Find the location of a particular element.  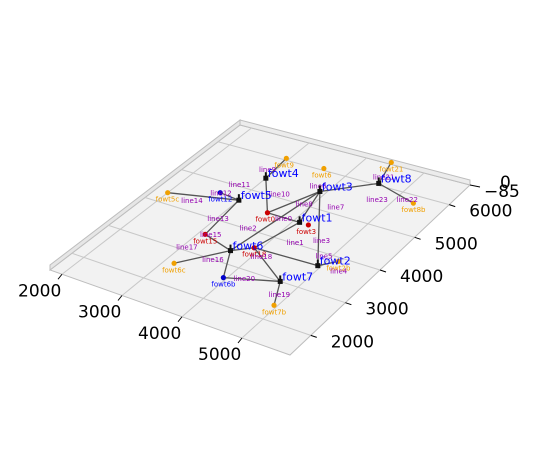

turbine-label: fowt1 is located at coordinates (317, 217).